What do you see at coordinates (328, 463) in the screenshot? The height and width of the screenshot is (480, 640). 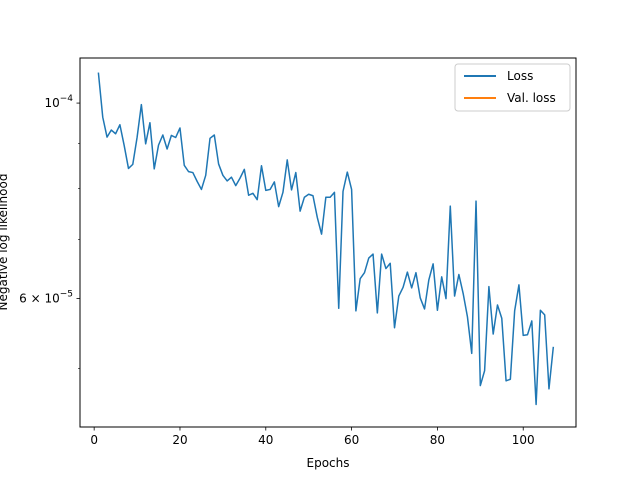 I see `x-axis-label: Epochs` at bounding box center [328, 463].